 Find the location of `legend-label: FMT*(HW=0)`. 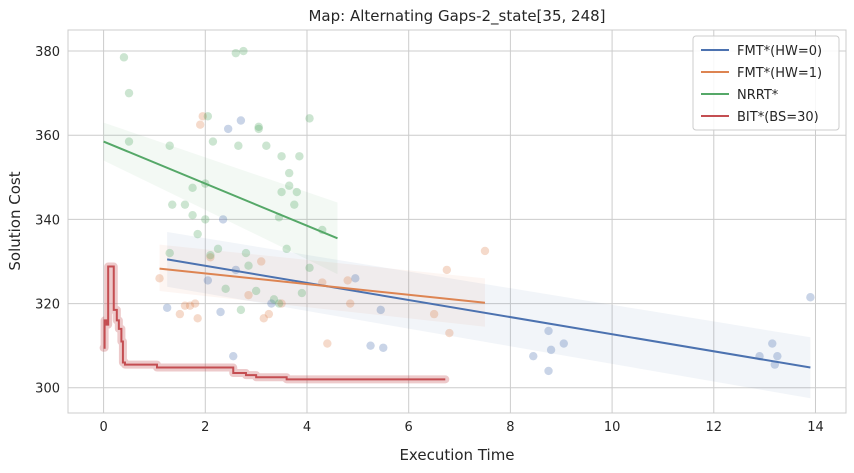

legend-label: FMT*(HW=0) is located at coordinates (779, 51).